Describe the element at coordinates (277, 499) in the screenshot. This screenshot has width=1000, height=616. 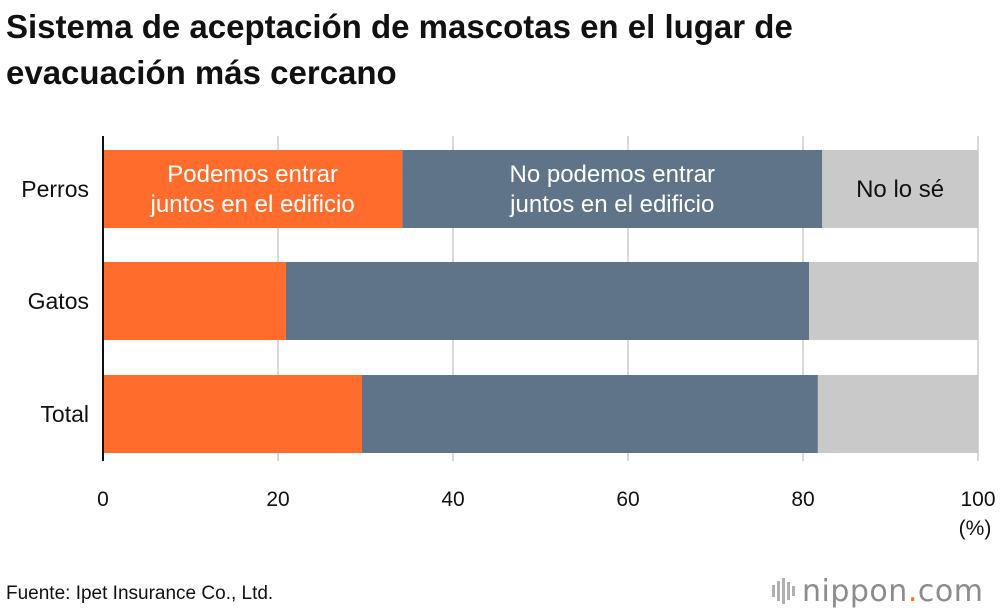
I see `x-tick-label-20: 20` at that location.